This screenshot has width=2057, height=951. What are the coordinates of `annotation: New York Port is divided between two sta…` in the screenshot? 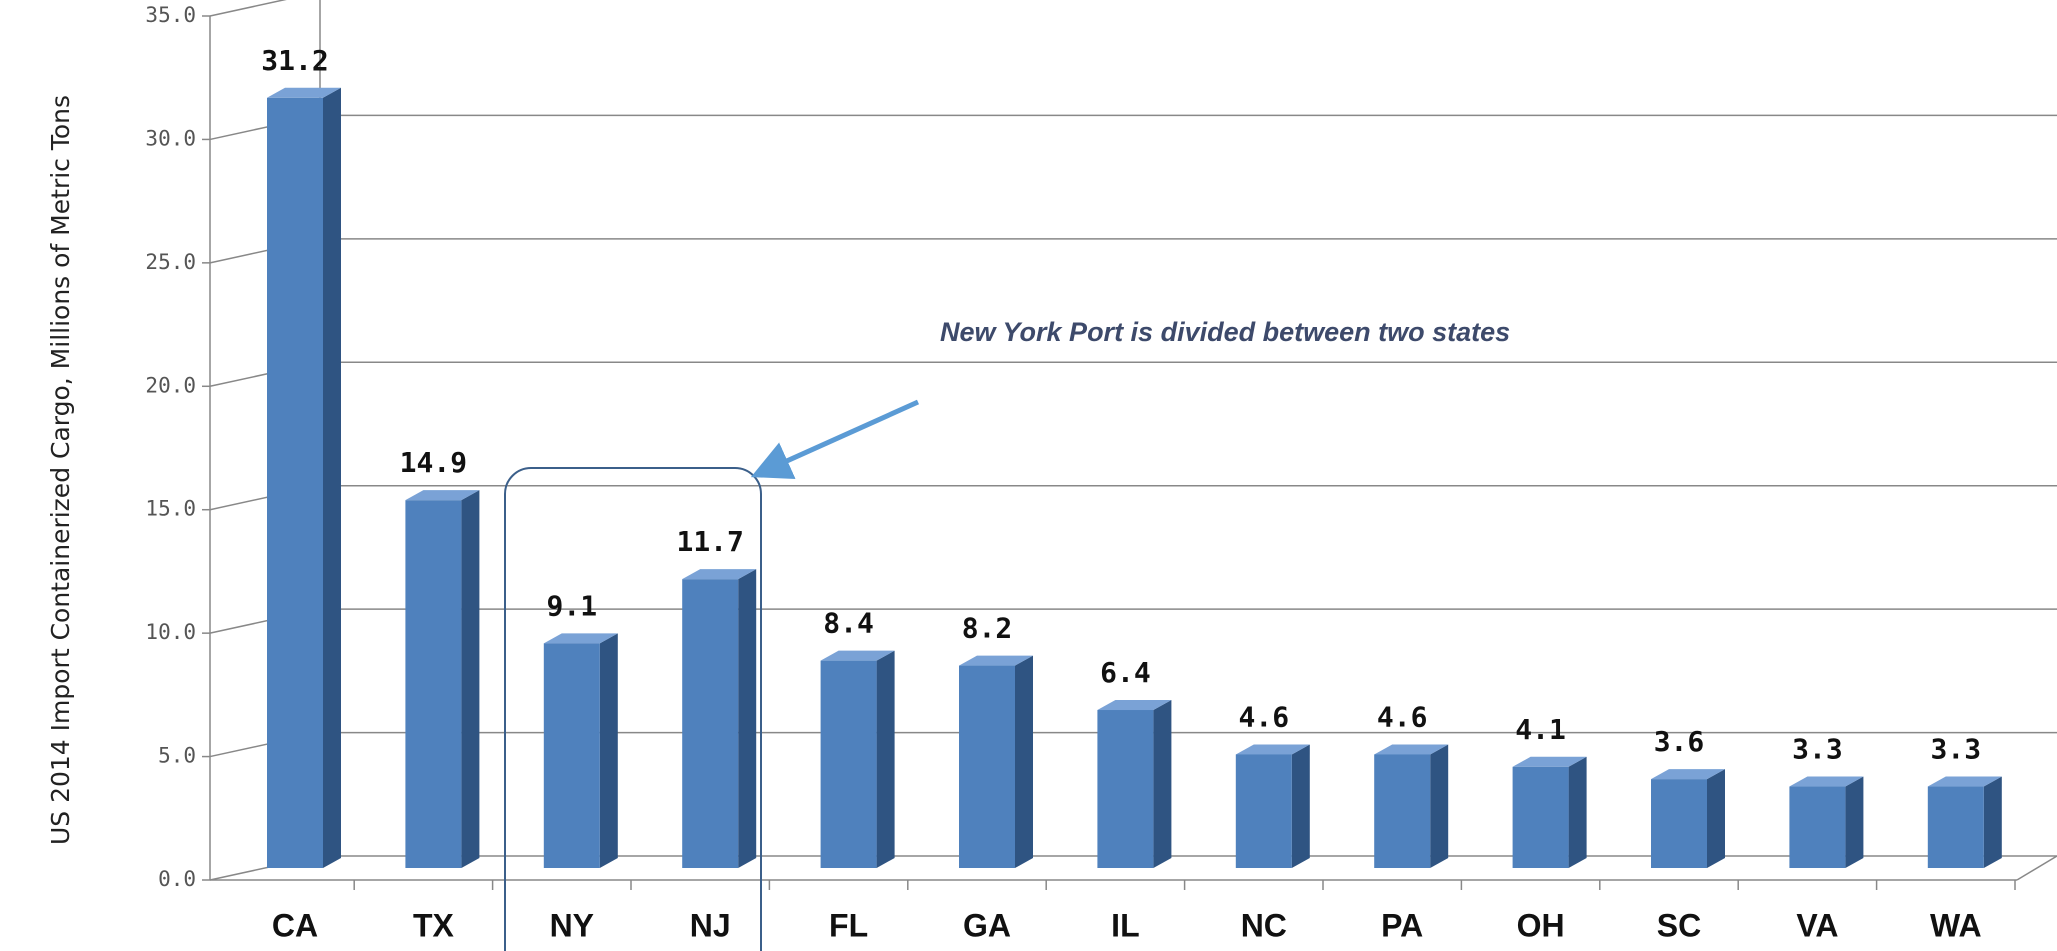 It's located at (1225, 332).